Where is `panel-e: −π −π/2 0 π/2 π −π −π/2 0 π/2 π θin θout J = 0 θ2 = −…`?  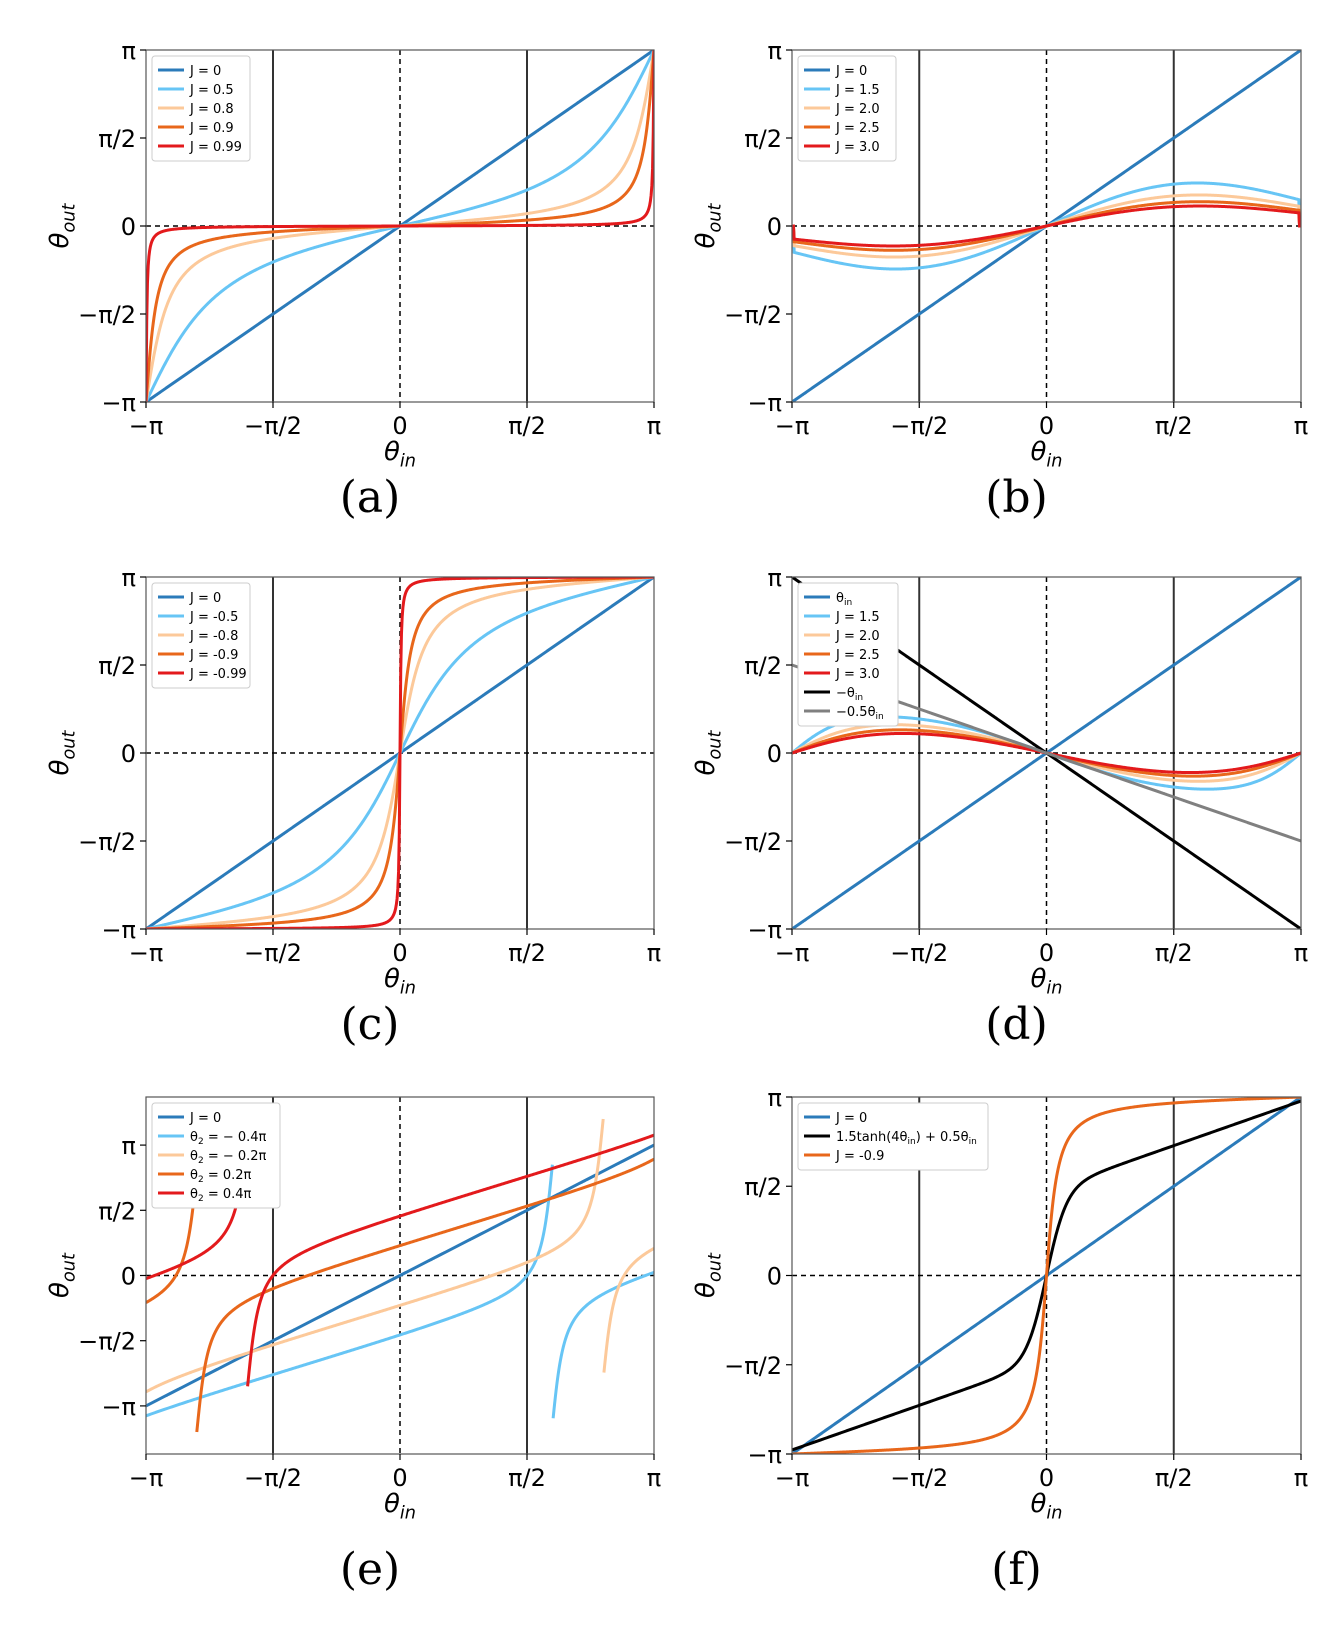
panel-e: −π −π/2 0 π/2 π −π −π/2 0 π/2 π θin θout J = 0 θ2 = −… is located at coordinates (353, 1345).